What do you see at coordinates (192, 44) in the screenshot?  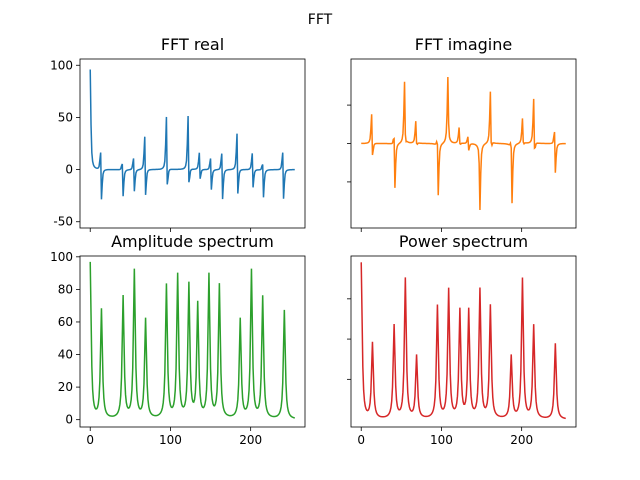 I see `subplot-title: FFT real` at bounding box center [192, 44].